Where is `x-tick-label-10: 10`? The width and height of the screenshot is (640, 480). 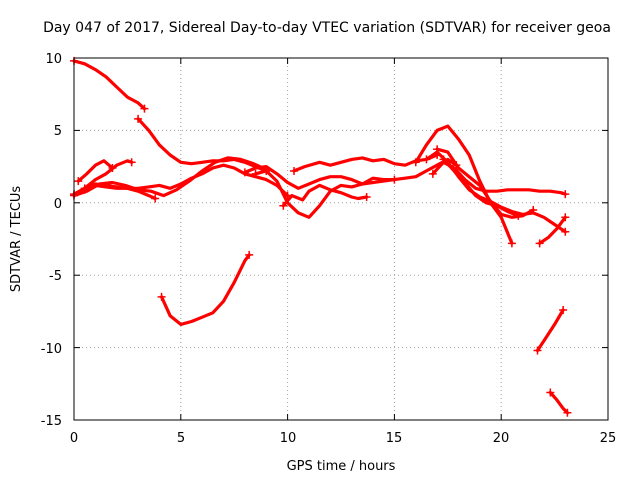
x-tick-label-10: 10 is located at coordinates (288, 438).